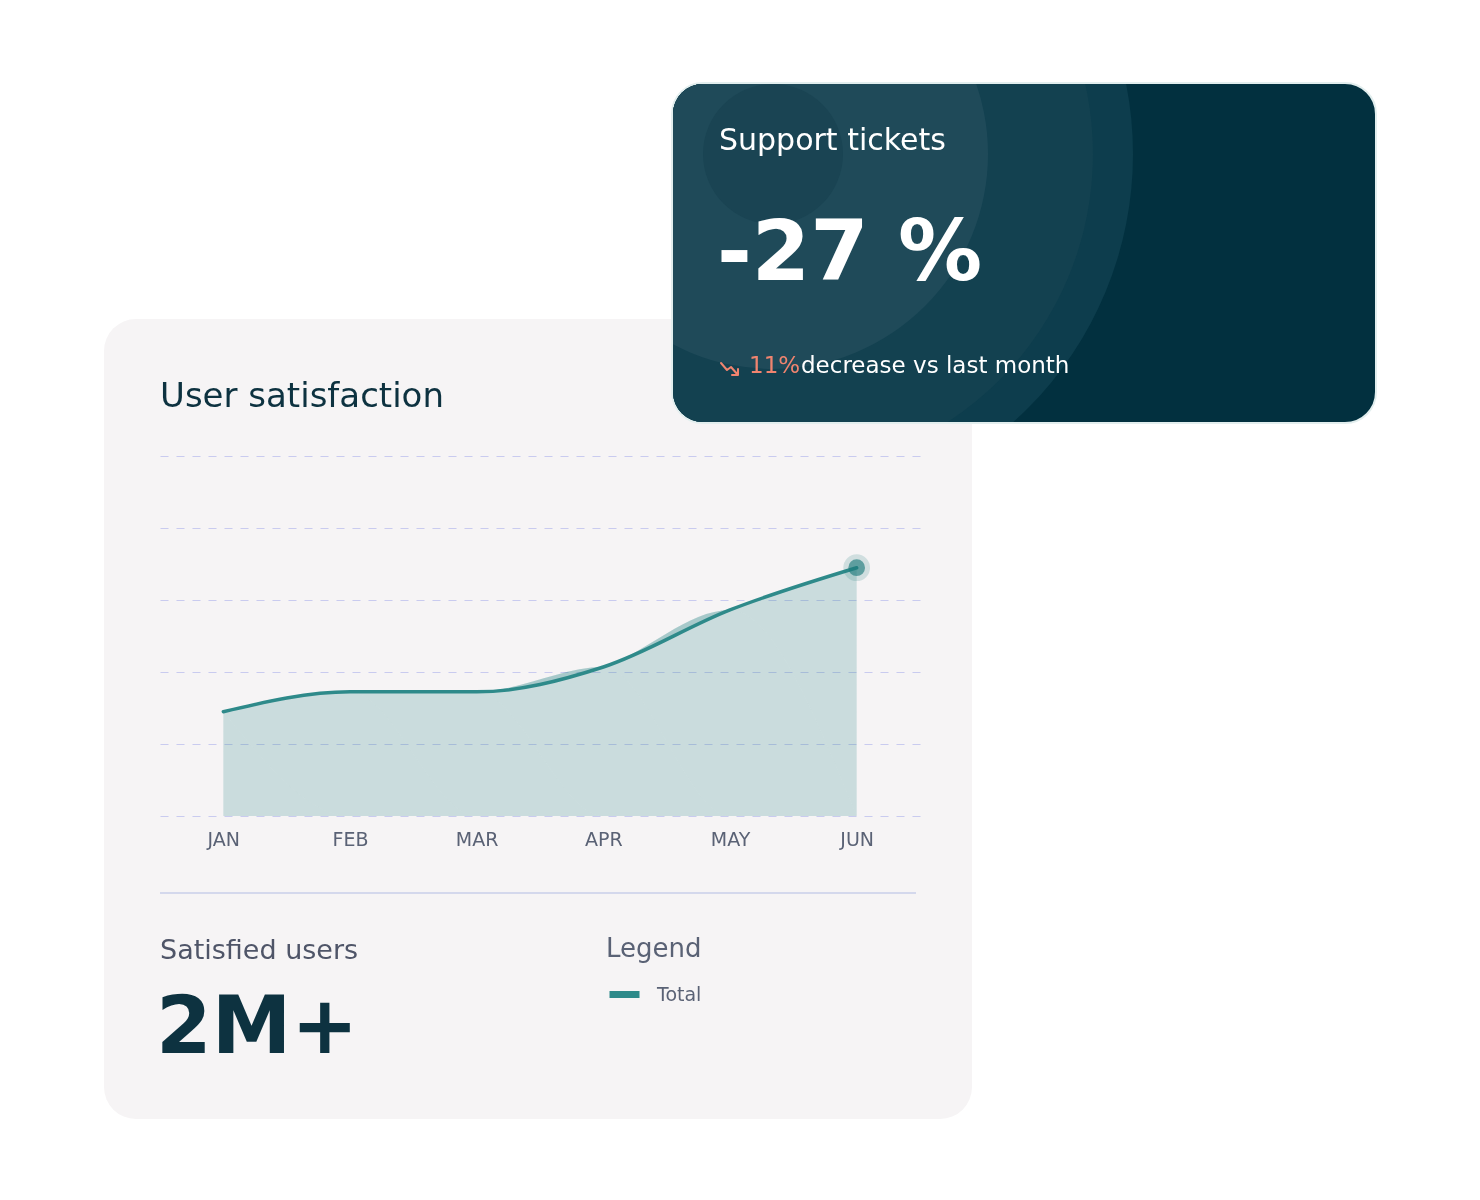  Describe the element at coordinates (654, 948) in the screenshot. I see `legend-title: Legend` at that location.